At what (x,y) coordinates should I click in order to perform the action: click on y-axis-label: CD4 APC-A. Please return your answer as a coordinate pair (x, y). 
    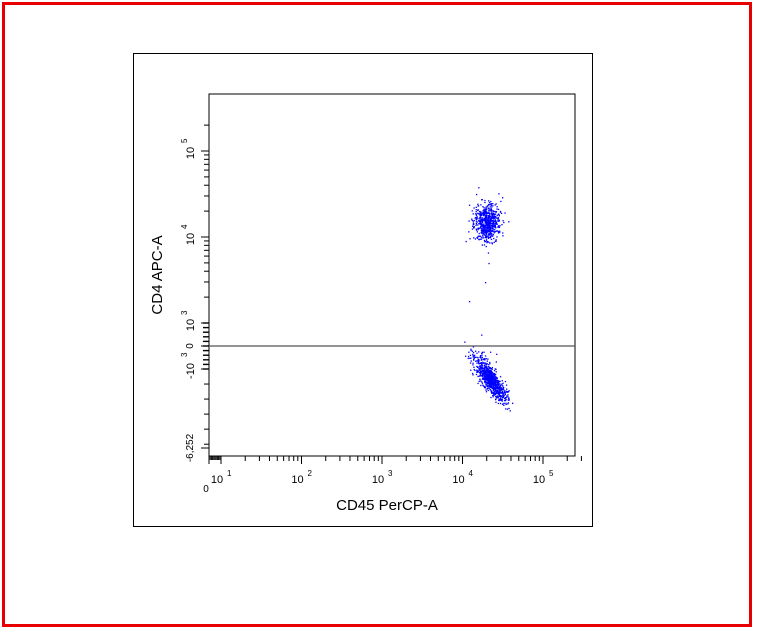
    Looking at the image, I should click on (157, 274).